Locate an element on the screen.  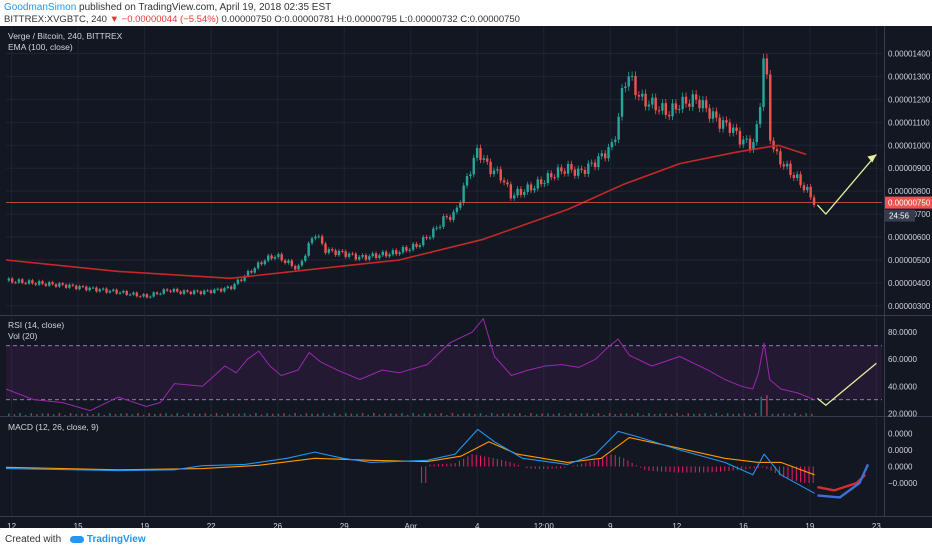
author-link: GoodmanSimon is located at coordinates (40, 7).